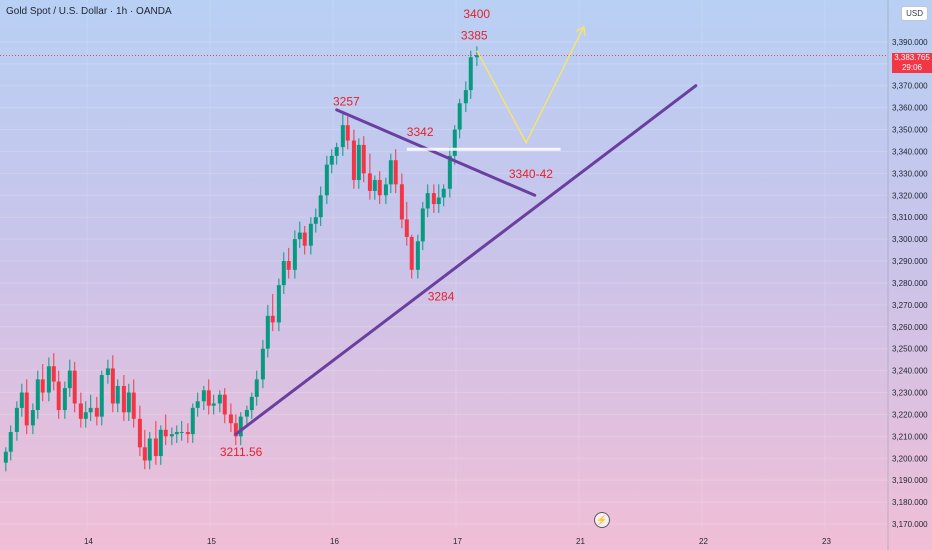 The width and height of the screenshot is (932, 550). What do you see at coordinates (914, 13) in the screenshot?
I see `currency-badge: USD` at bounding box center [914, 13].